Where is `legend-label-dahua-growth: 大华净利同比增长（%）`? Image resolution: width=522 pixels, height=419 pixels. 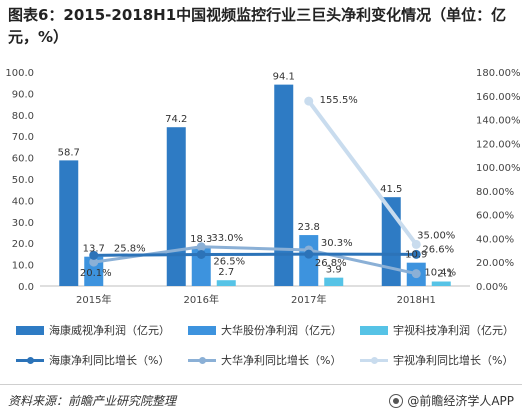
legend-label-dahua-growth: 大华净利同比增长（%） is located at coordinates (281, 360).